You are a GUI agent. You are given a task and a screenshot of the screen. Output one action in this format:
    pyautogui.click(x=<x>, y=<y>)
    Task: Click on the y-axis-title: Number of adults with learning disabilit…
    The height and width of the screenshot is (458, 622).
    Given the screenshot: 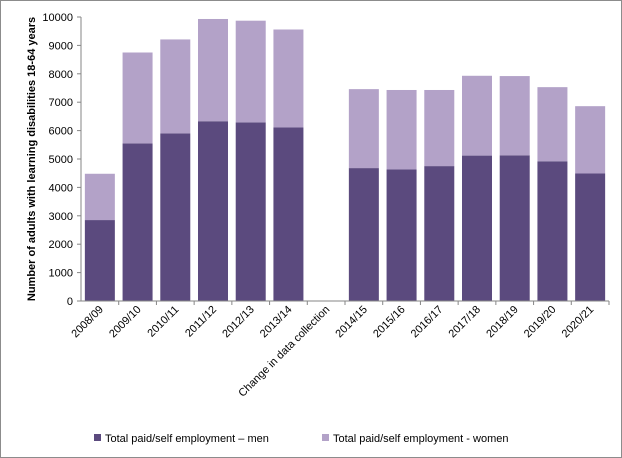 What is the action you would take?
    pyautogui.click(x=32, y=159)
    